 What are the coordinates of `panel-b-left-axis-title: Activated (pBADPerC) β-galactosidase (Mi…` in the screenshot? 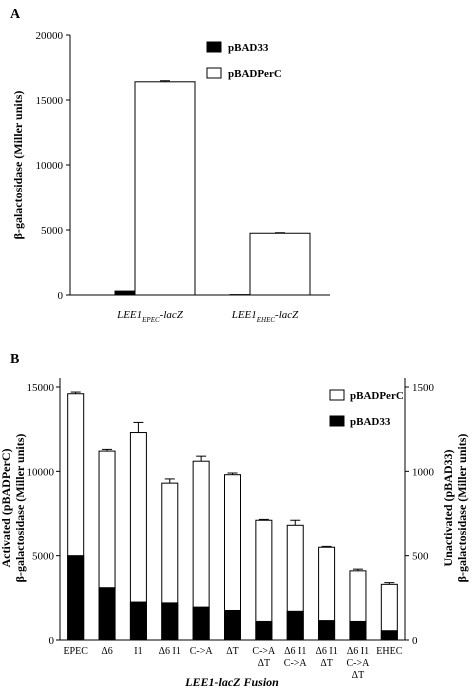 It's located at (13, 508).